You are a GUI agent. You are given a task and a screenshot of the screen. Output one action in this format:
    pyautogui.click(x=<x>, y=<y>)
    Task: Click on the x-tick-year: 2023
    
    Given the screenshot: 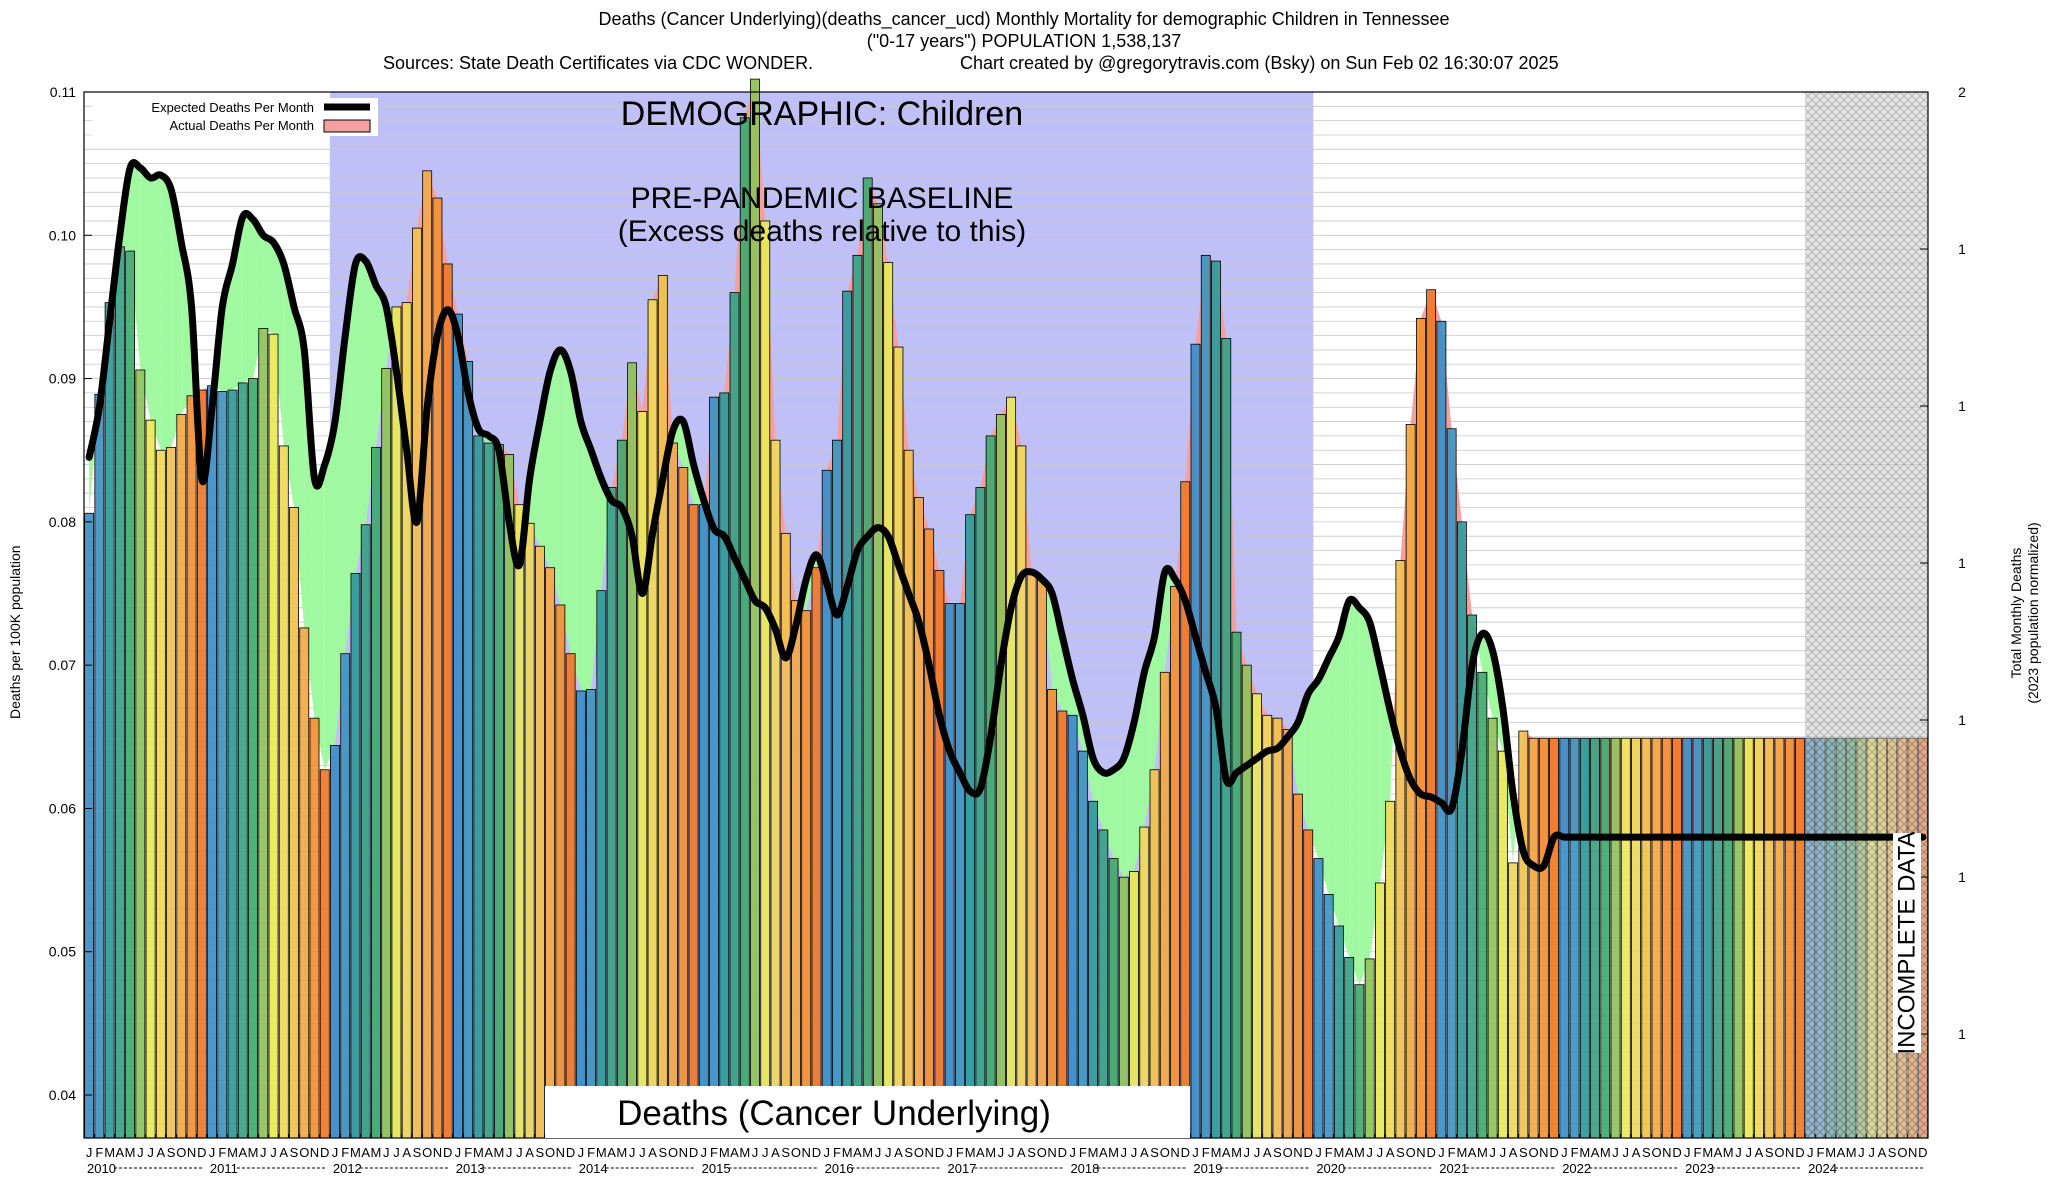 What is the action you would take?
    pyautogui.click(x=1699, y=1168)
    